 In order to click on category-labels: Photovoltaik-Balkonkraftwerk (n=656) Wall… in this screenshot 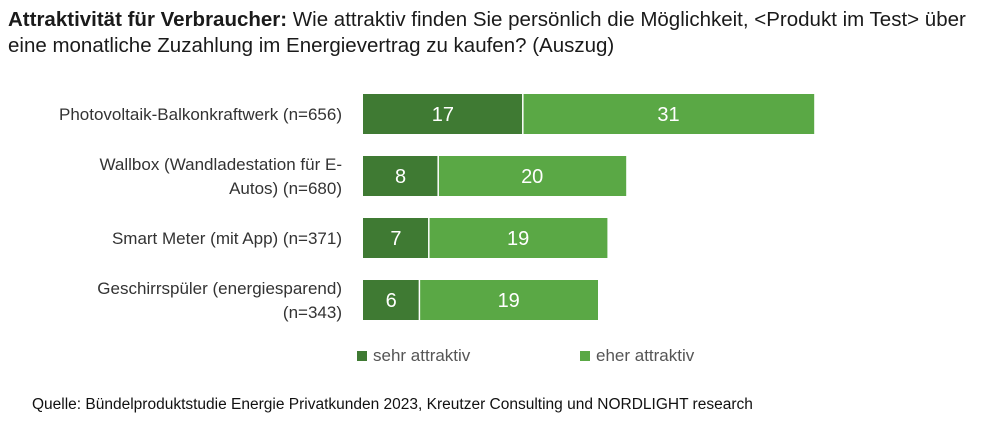, I will do `click(200, 213)`.